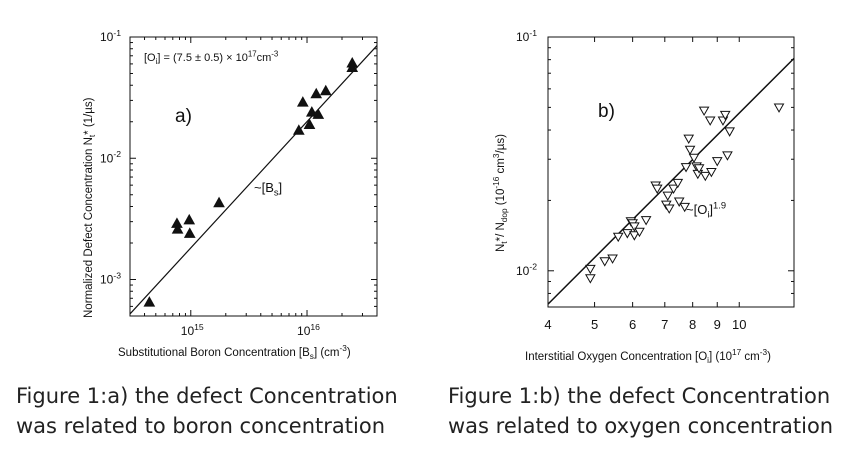 This screenshot has width=864, height=468. What do you see at coordinates (632, 324) in the screenshot?
I see `x-tick-label-b: 6` at bounding box center [632, 324].